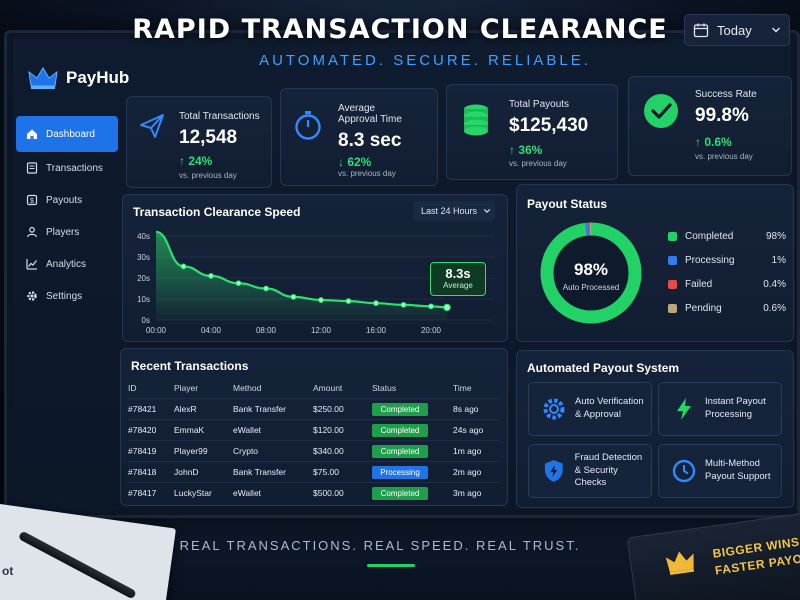 The width and height of the screenshot is (800, 600). Describe the element at coordinates (32, 168) in the screenshot. I see `receipt-icon` at that location.